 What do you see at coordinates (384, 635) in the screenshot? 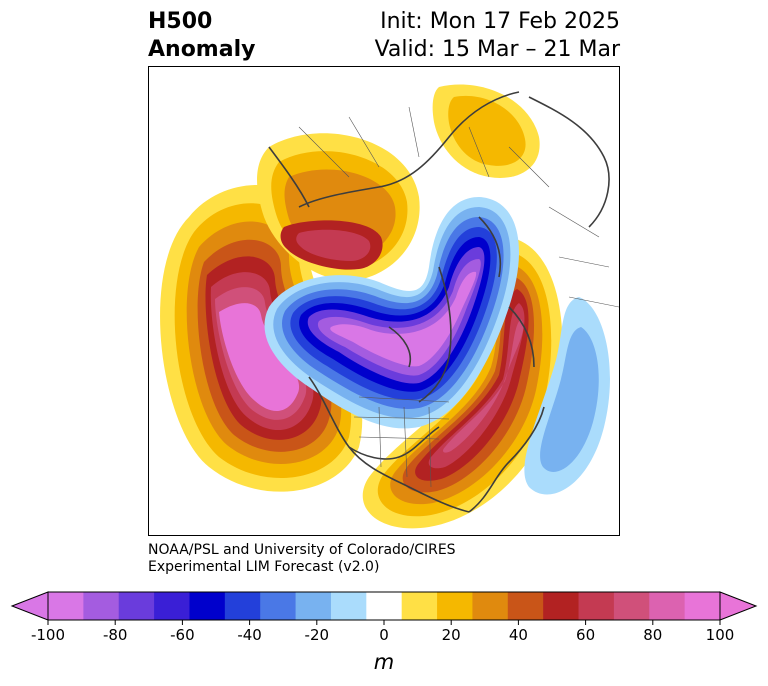
I see `colorbar-tick-label: 0` at bounding box center [384, 635].